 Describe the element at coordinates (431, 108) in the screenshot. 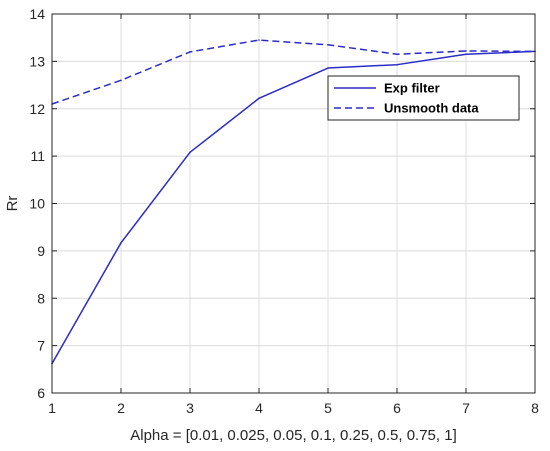

I see `legend-label-unsmooth-data: Unsmooth data` at that location.